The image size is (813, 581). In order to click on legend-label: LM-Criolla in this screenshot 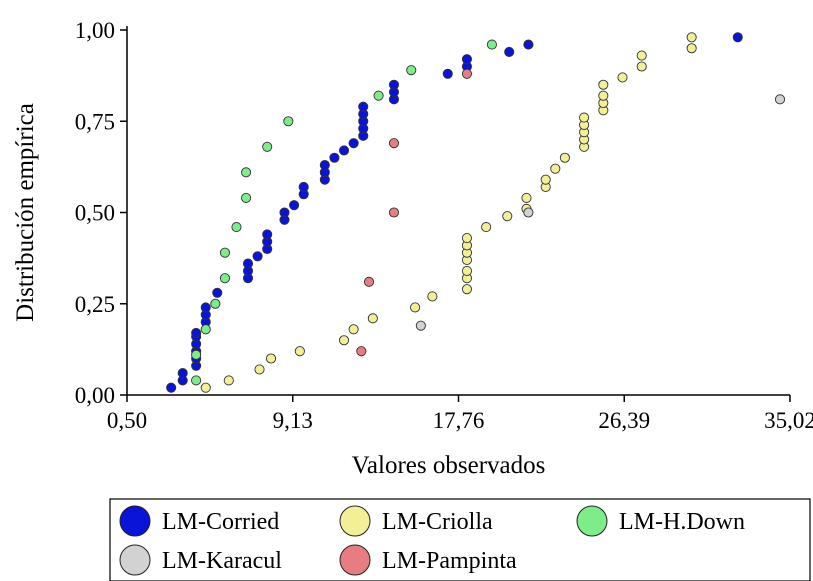, I will do `click(437, 522)`.